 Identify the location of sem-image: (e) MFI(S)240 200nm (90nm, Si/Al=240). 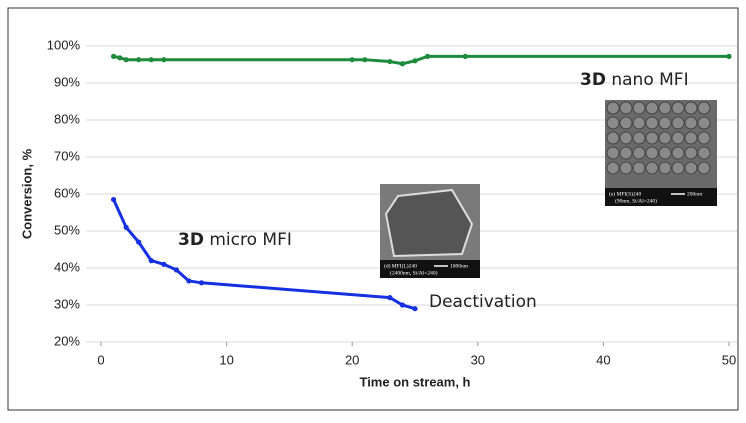
(661, 153).